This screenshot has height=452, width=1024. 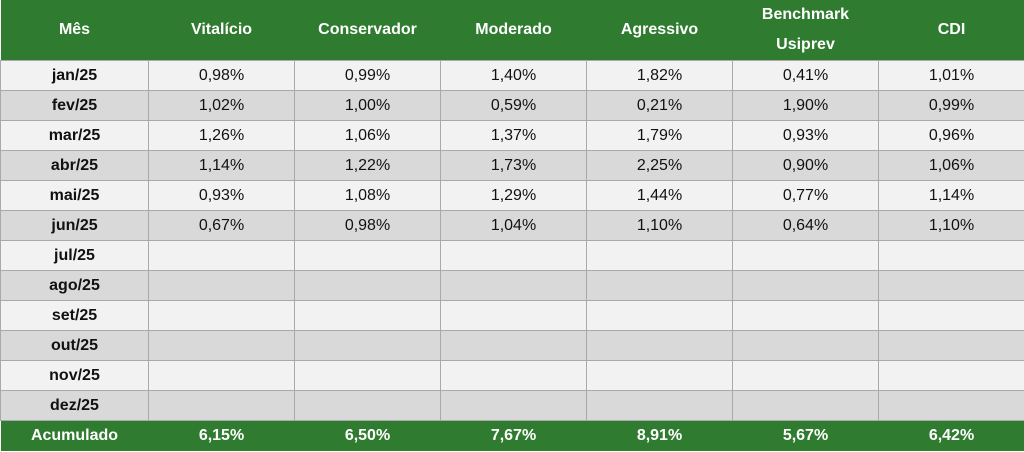 What do you see at coordinates (74, 255) in the screenshot?
I see `month-cell: jul/25` at bounding box center [74, 255].